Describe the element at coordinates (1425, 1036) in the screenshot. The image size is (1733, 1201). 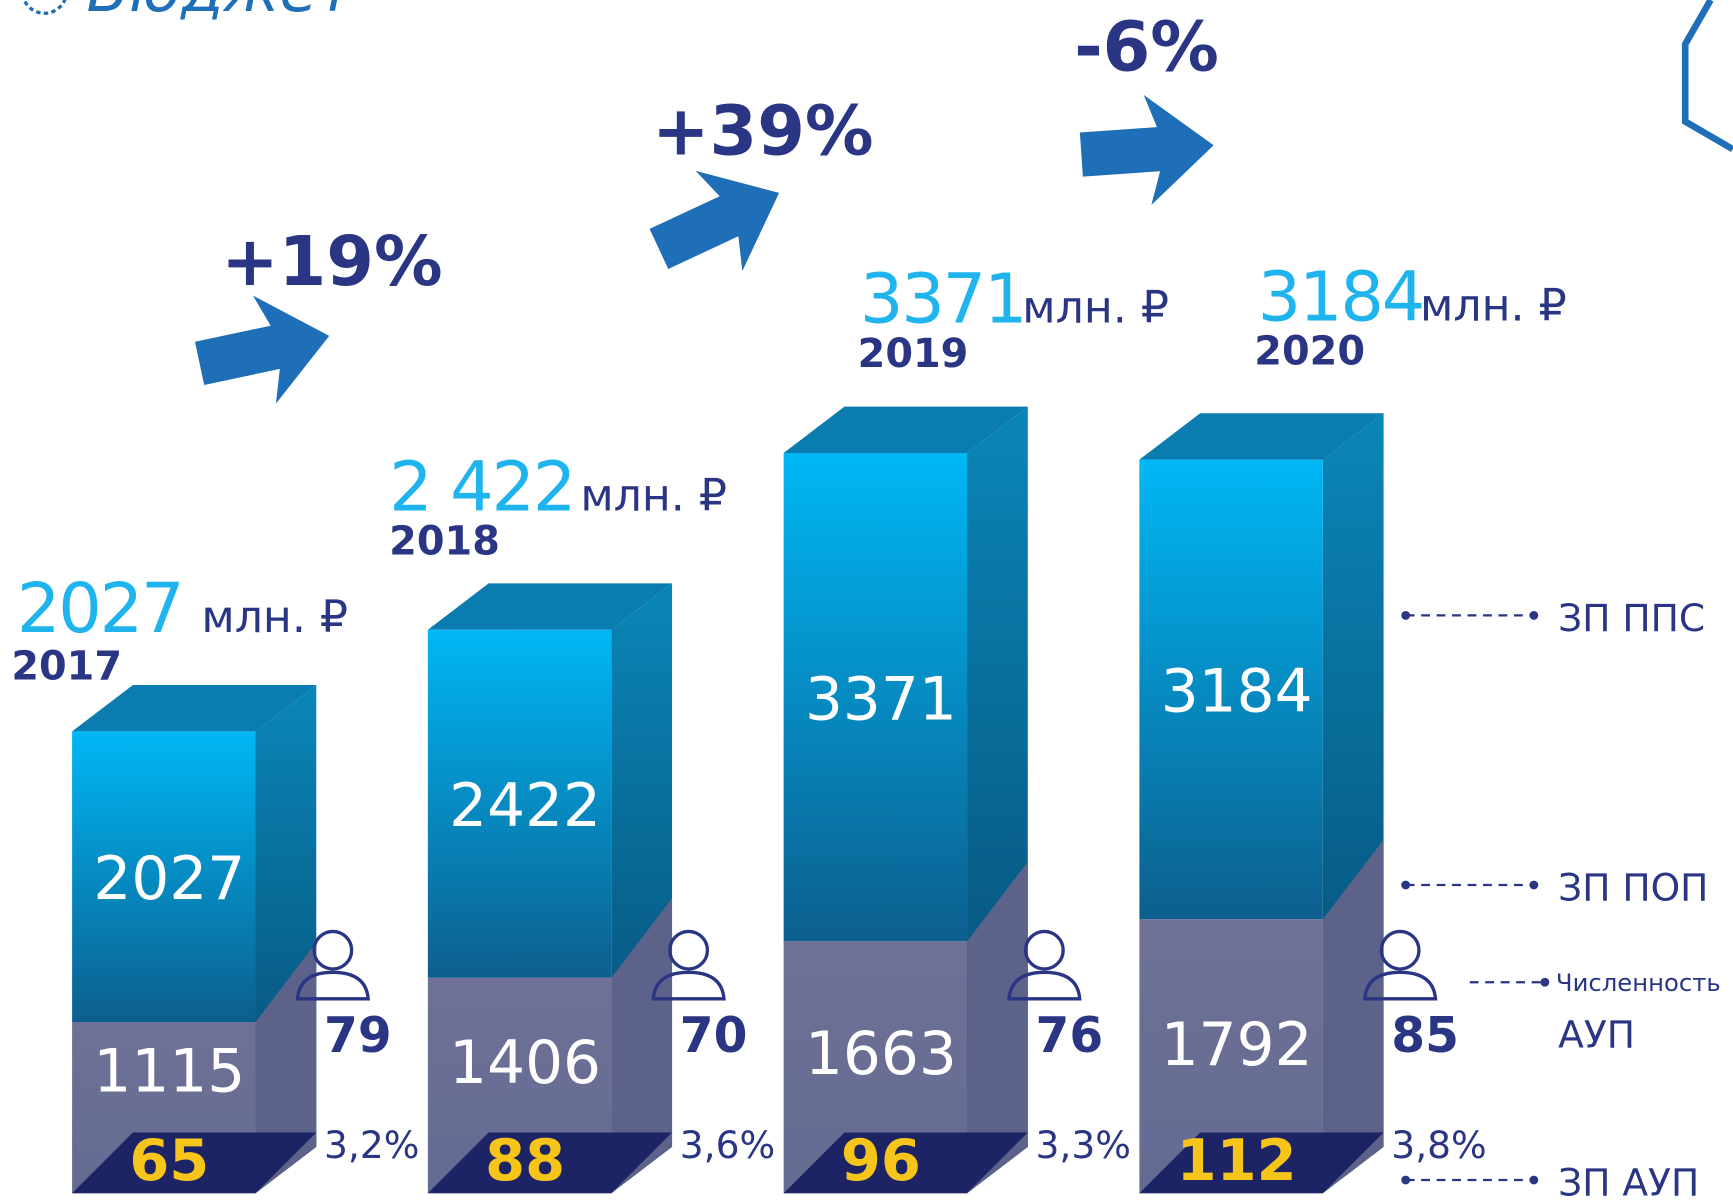
I see `staff-count: 85` at that location.